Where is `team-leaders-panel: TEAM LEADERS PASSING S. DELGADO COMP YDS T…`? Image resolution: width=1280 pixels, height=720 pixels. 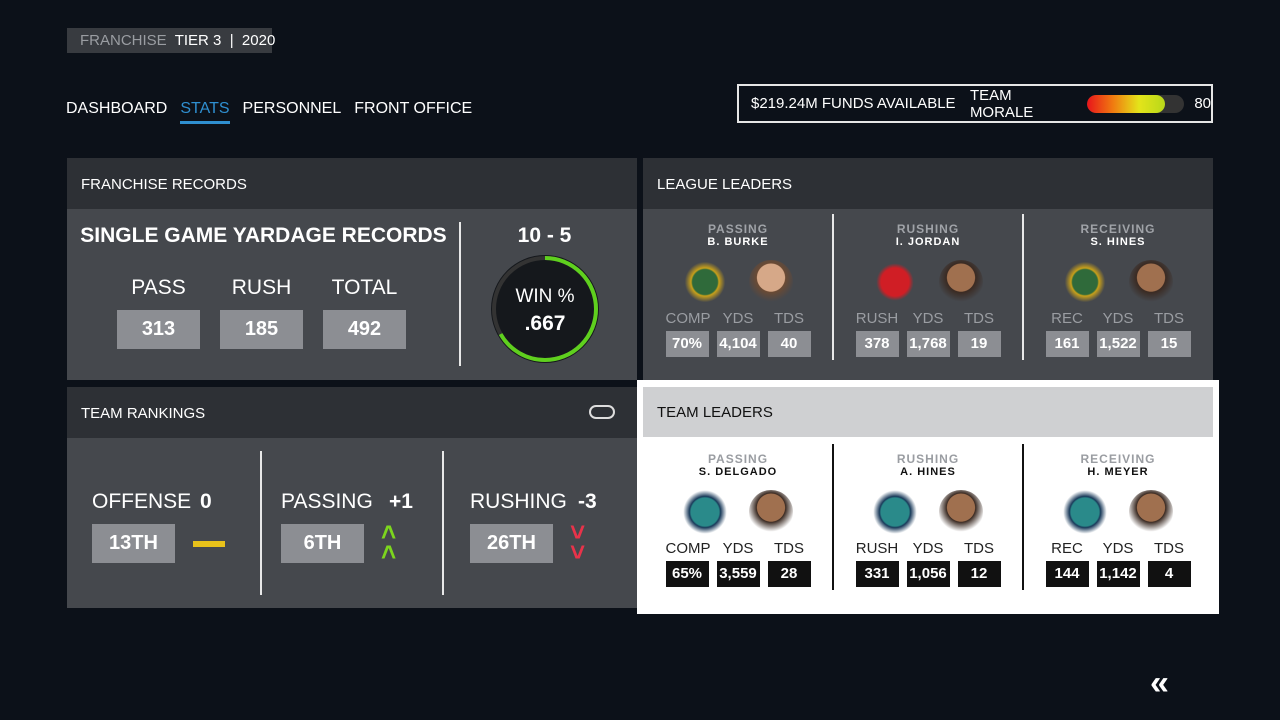 team-leaders-panel: TEAM LEADERS PASSING S. DELGADO COMP YDS T… is located at coordinates (928, 497).